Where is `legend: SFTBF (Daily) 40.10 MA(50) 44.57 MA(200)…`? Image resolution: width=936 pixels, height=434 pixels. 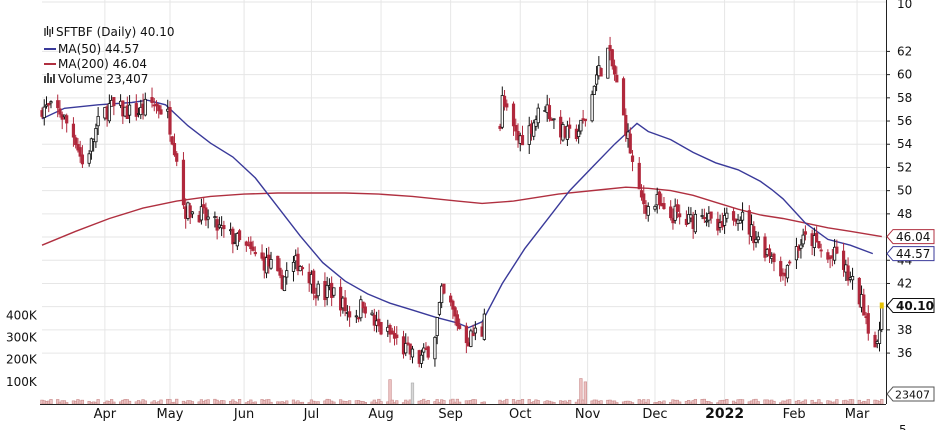
legend: SFTBF (Daily) 40.10 MA(50) 44.57 MA(200)… is located at coordinates (109, 55).